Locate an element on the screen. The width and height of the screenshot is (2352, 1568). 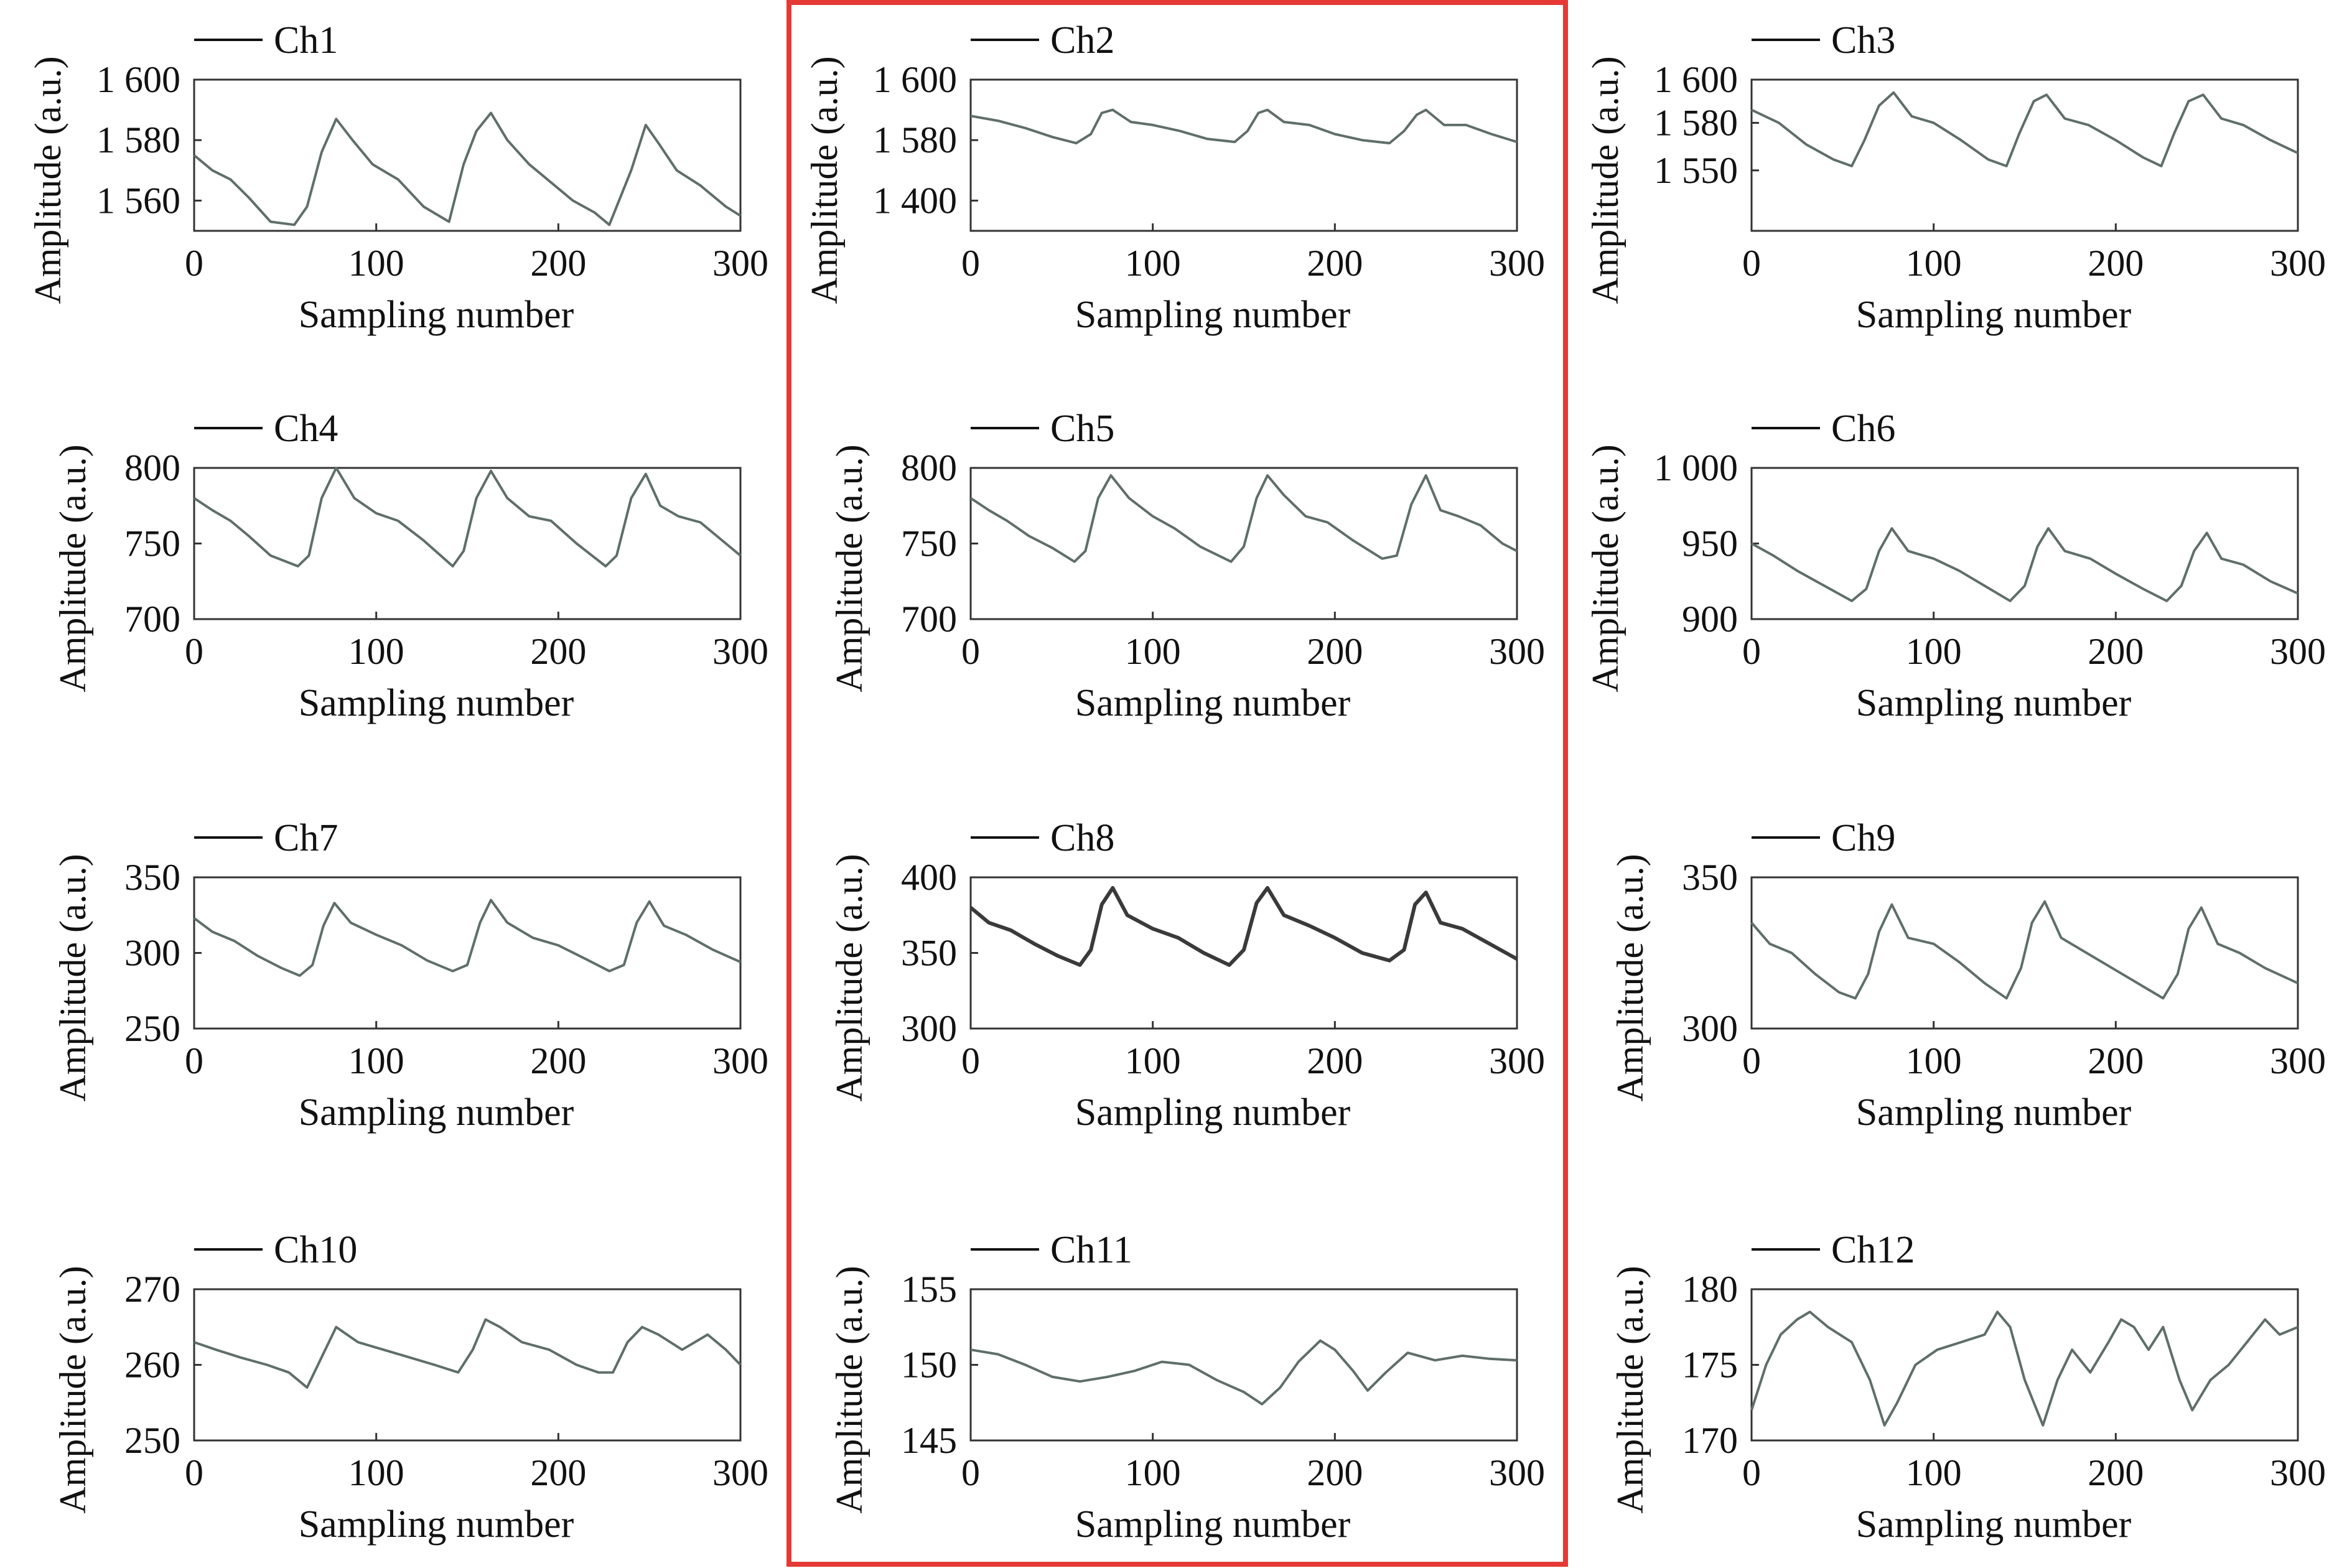
y-tick-label: 155 is located at coordinates (929, 1289).